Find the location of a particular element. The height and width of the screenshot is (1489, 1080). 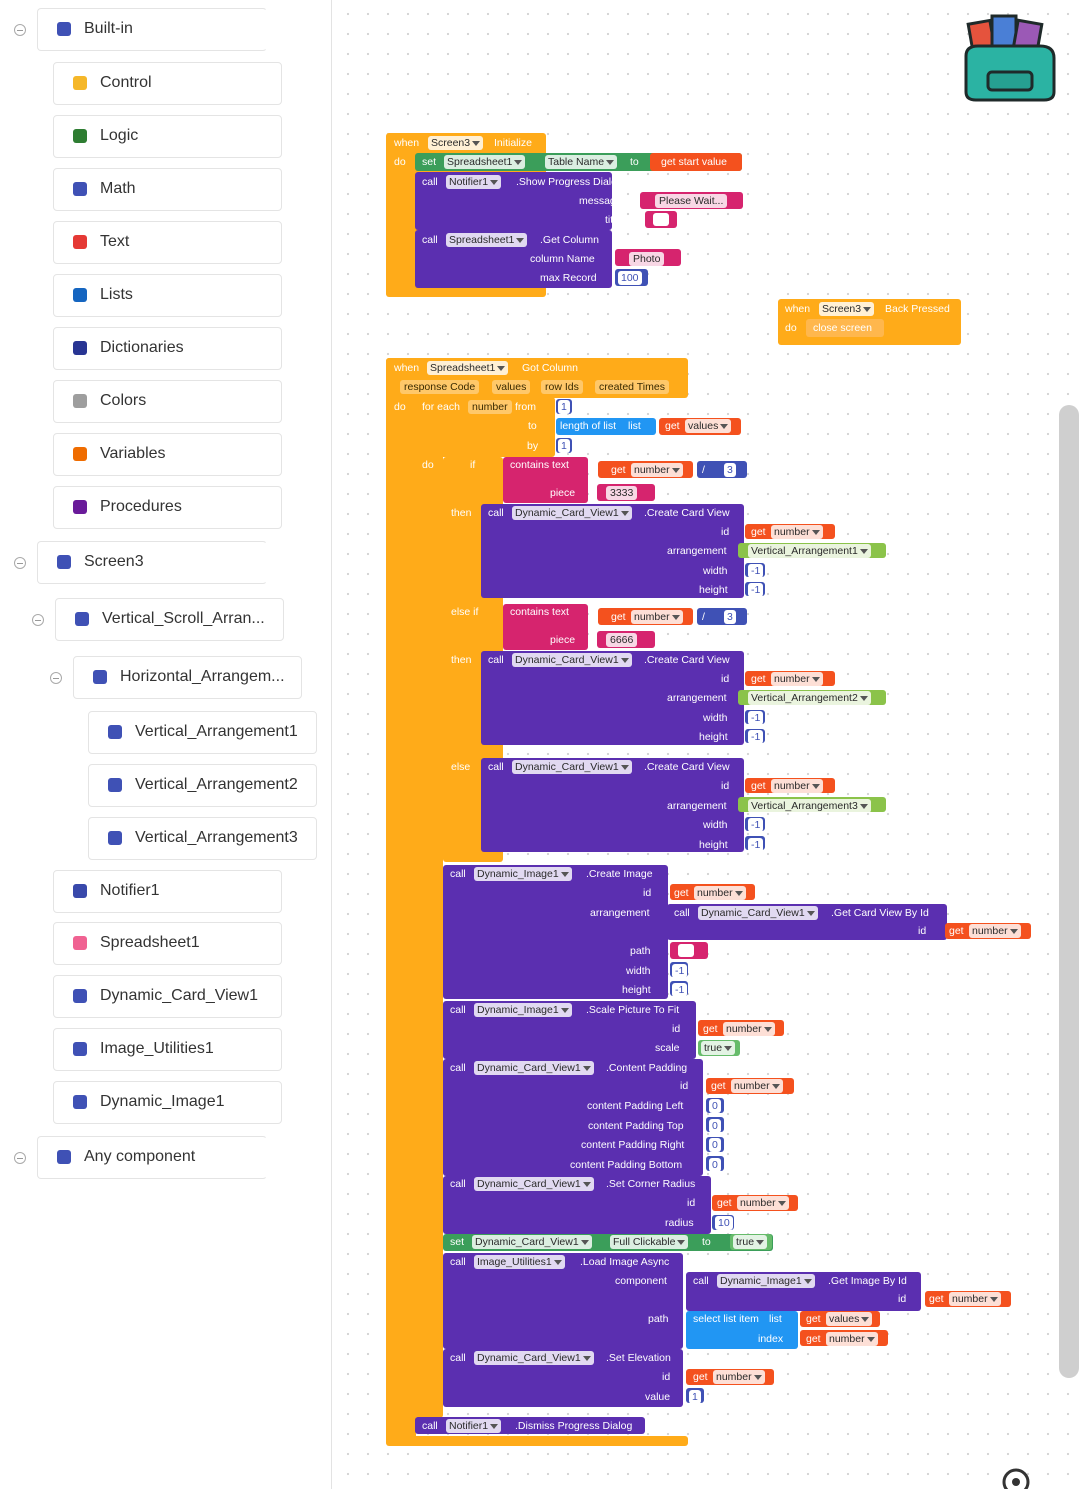

dropdown-field: Table Name is located at coordinates (581, 162).